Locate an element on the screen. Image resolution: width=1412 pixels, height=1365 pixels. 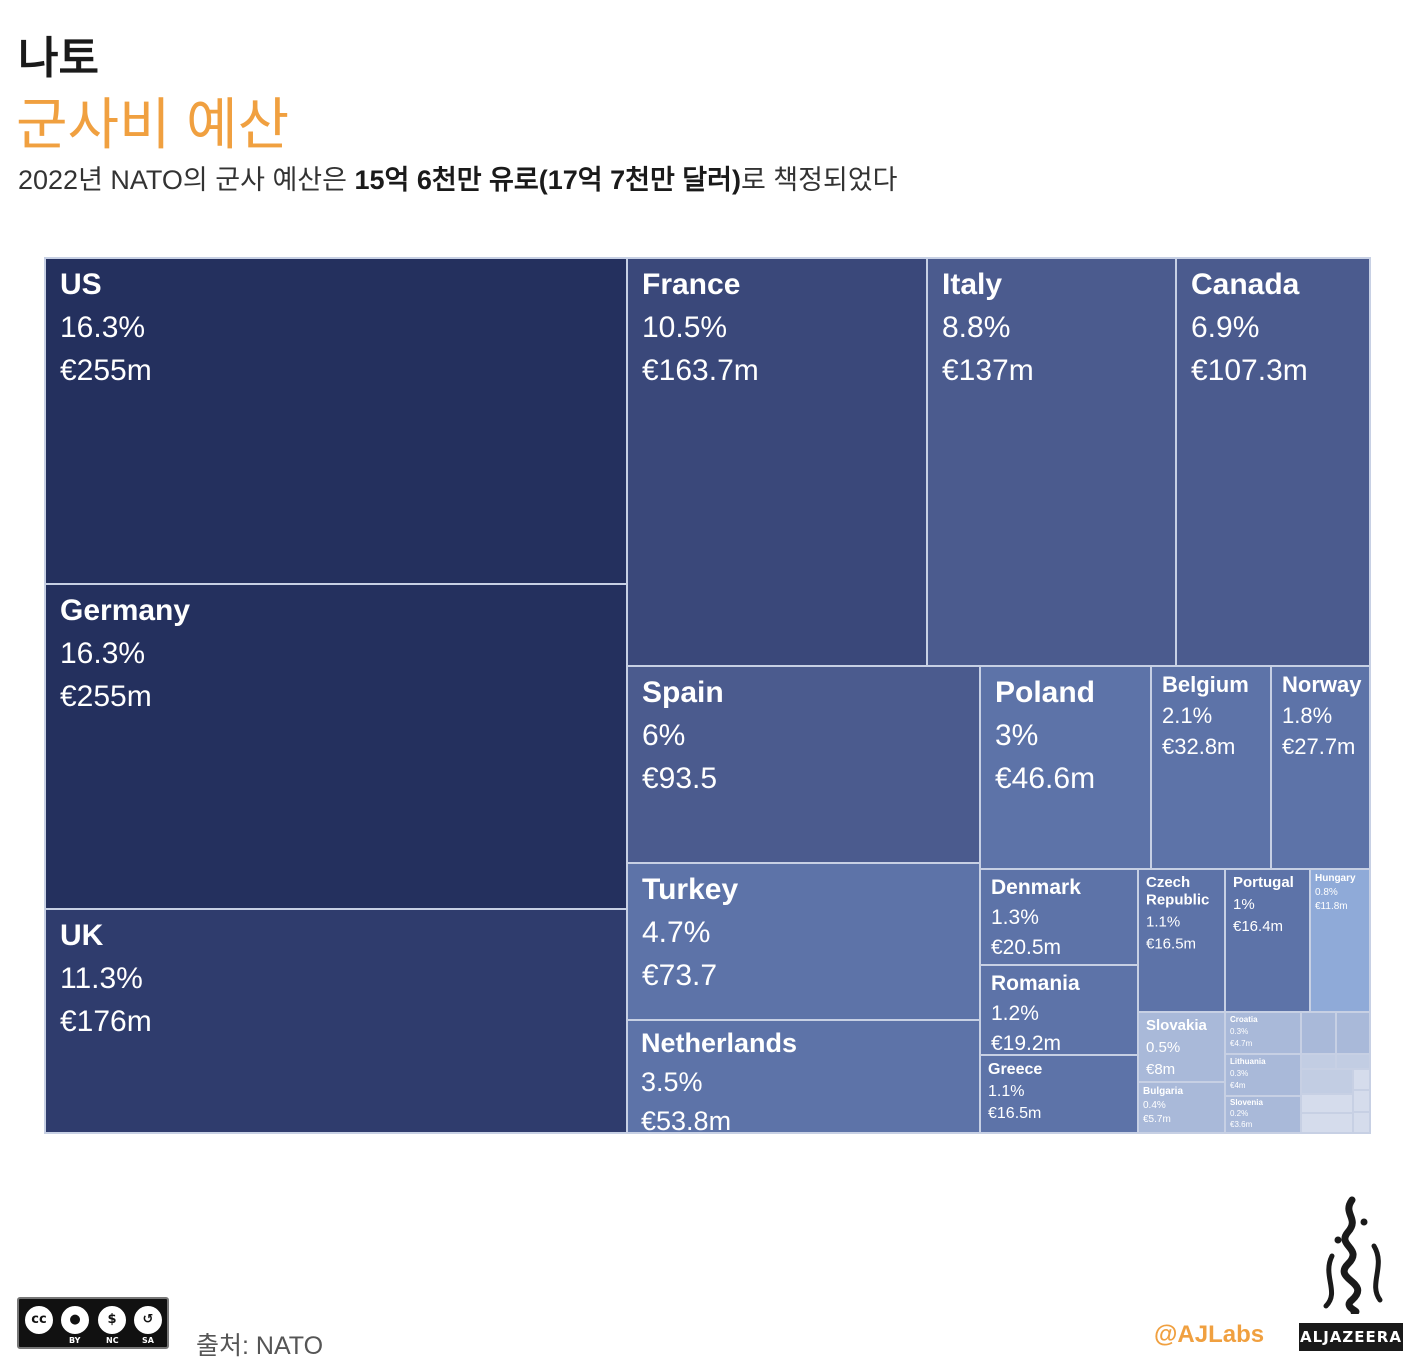
tile-name-us: US is located at coordinates (81, 284).